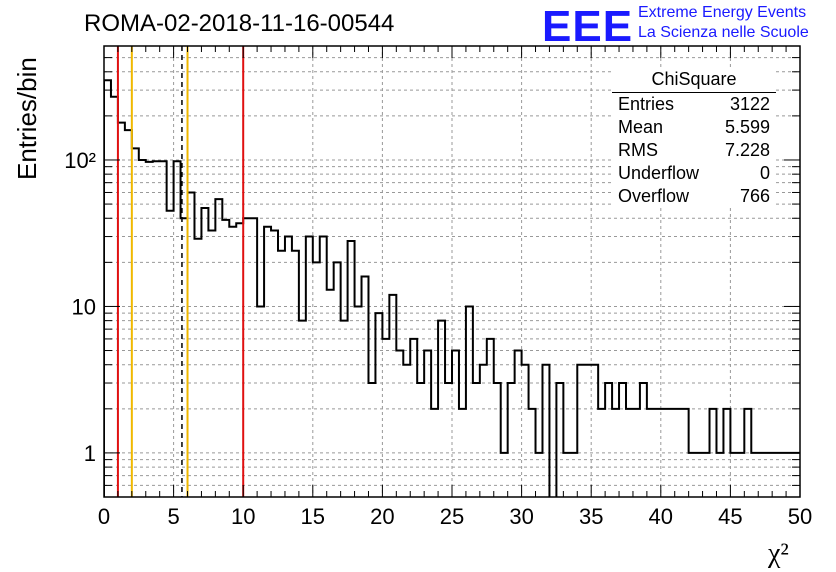 This screenshot has height=572, width=836. Describe the element at coordinates (754, 196) in the screenshot. I see `stats-value: 766` at that location.